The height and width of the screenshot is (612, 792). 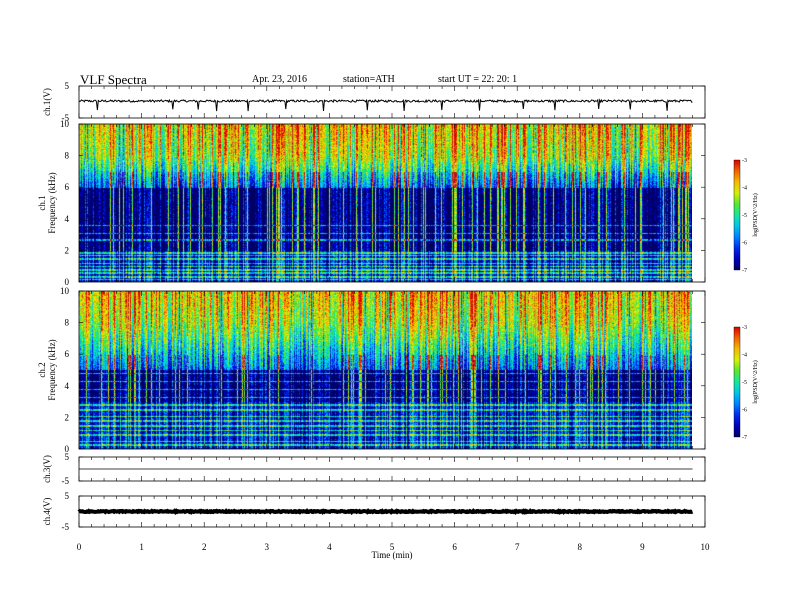 I want to click on x-tick-label: 0, so click(x=79, y=547).